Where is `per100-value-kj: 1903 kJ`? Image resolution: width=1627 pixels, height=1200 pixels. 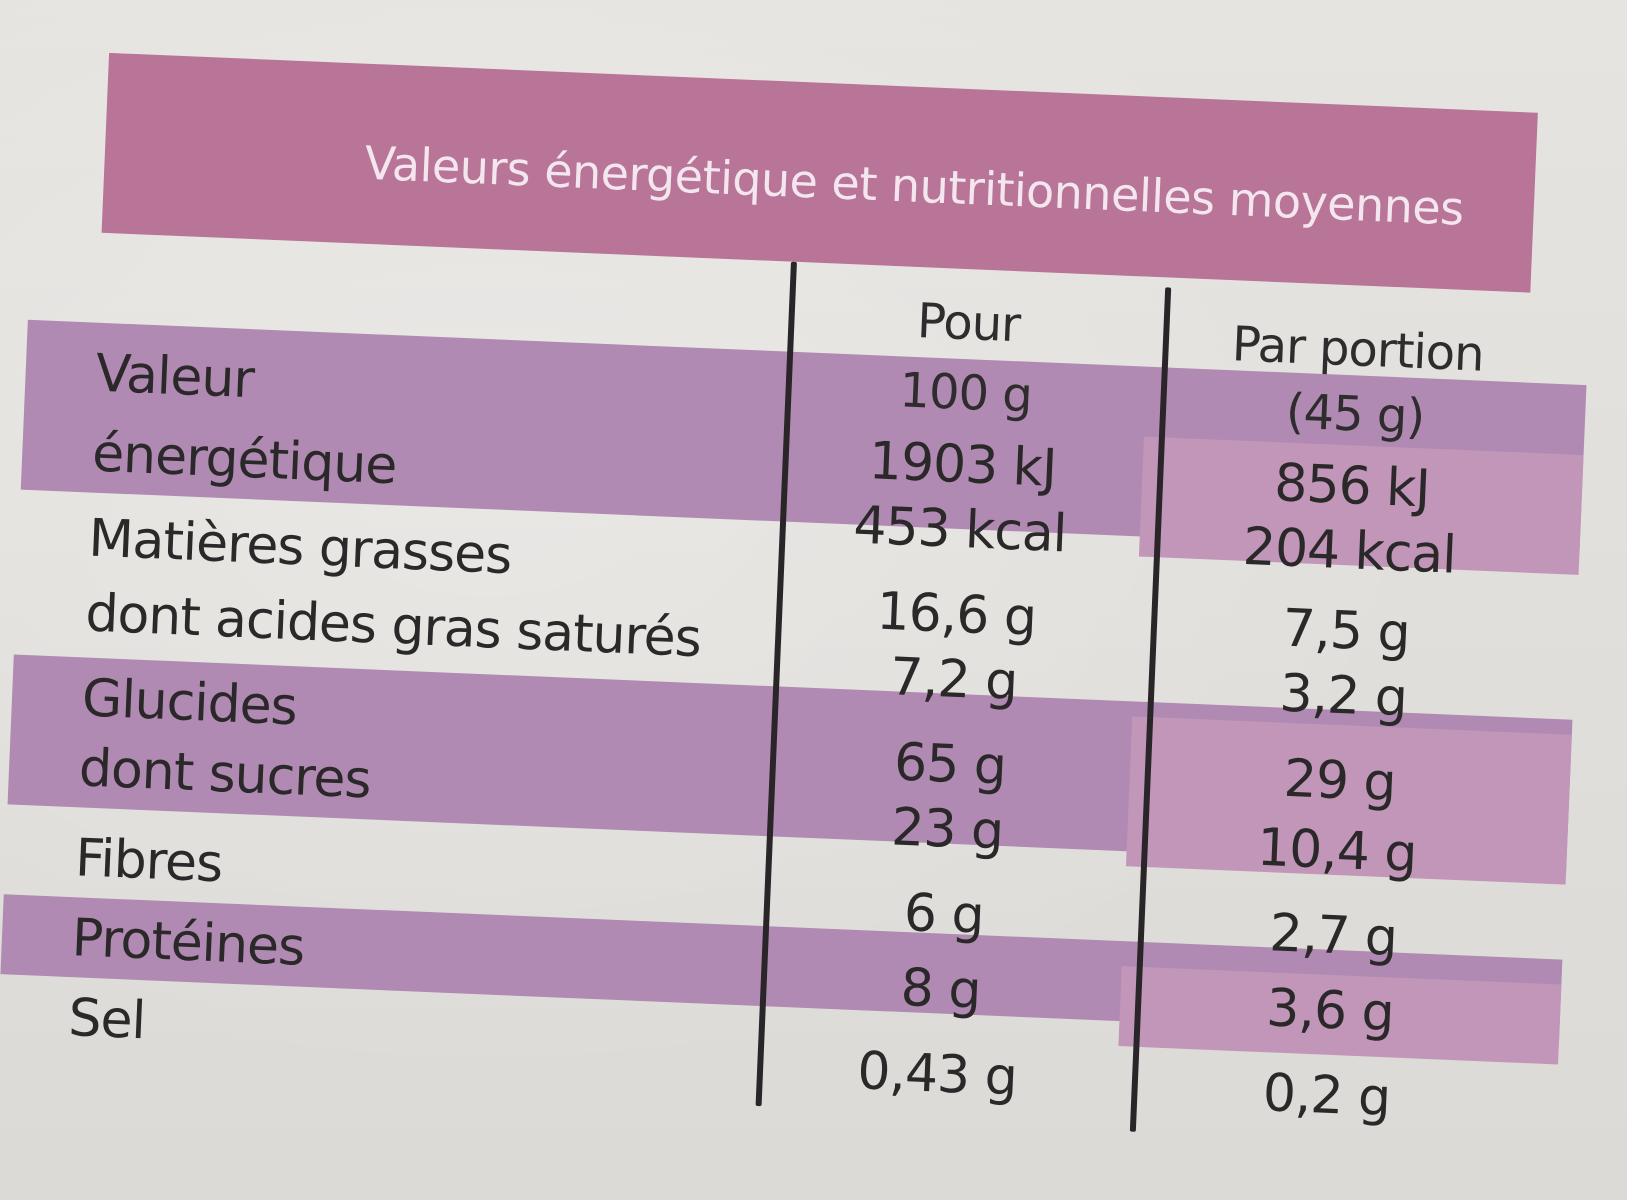
per100-value-kj: 1903 kJ is located at coordinates (962, 465).